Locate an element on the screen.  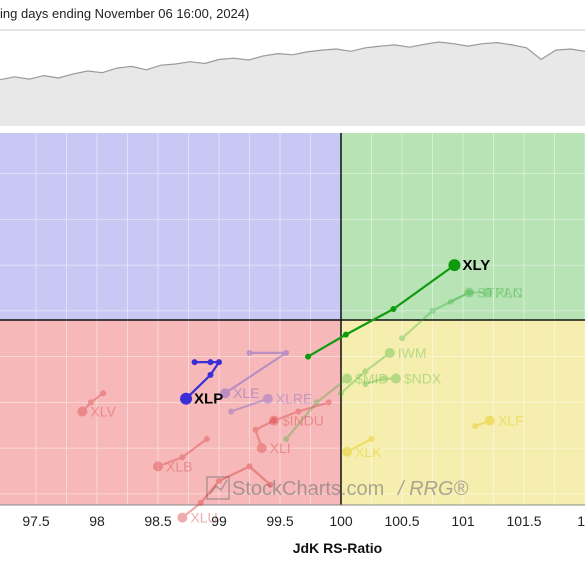
series-xlk: XLK is located at coordinates (362, 447).